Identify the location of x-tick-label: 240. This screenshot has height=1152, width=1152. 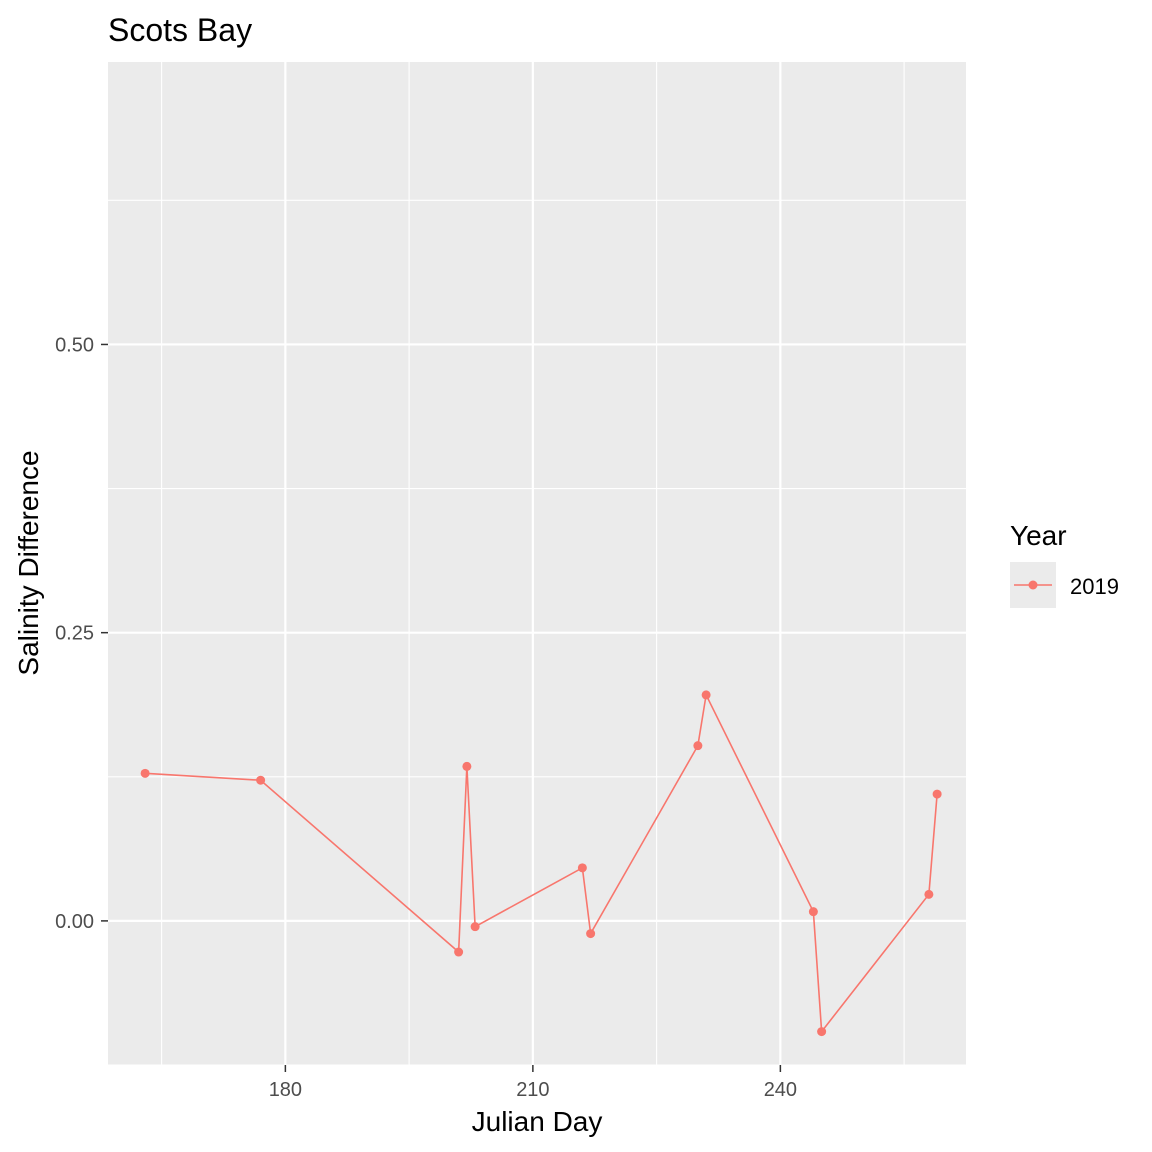
(780, 1090).